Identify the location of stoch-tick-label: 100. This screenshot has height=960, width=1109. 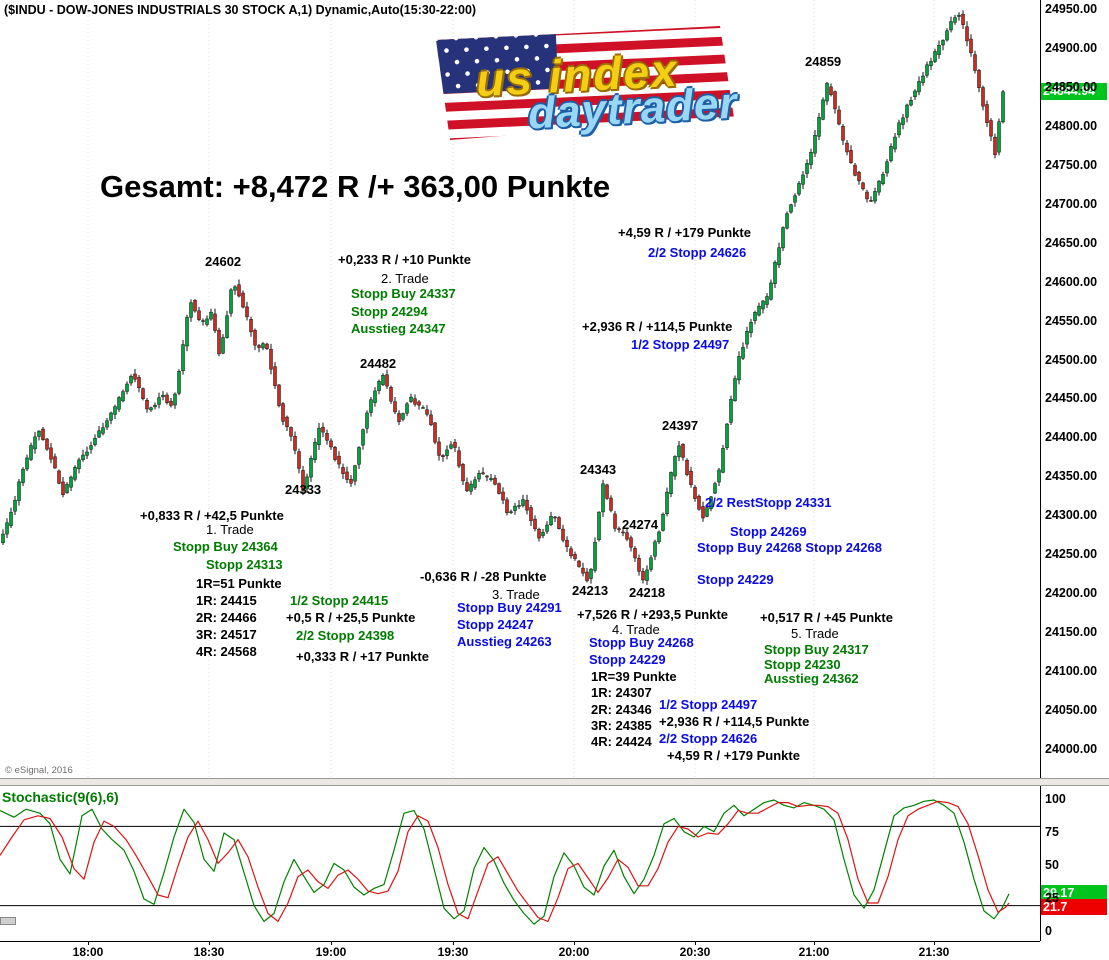
(1055, 799).